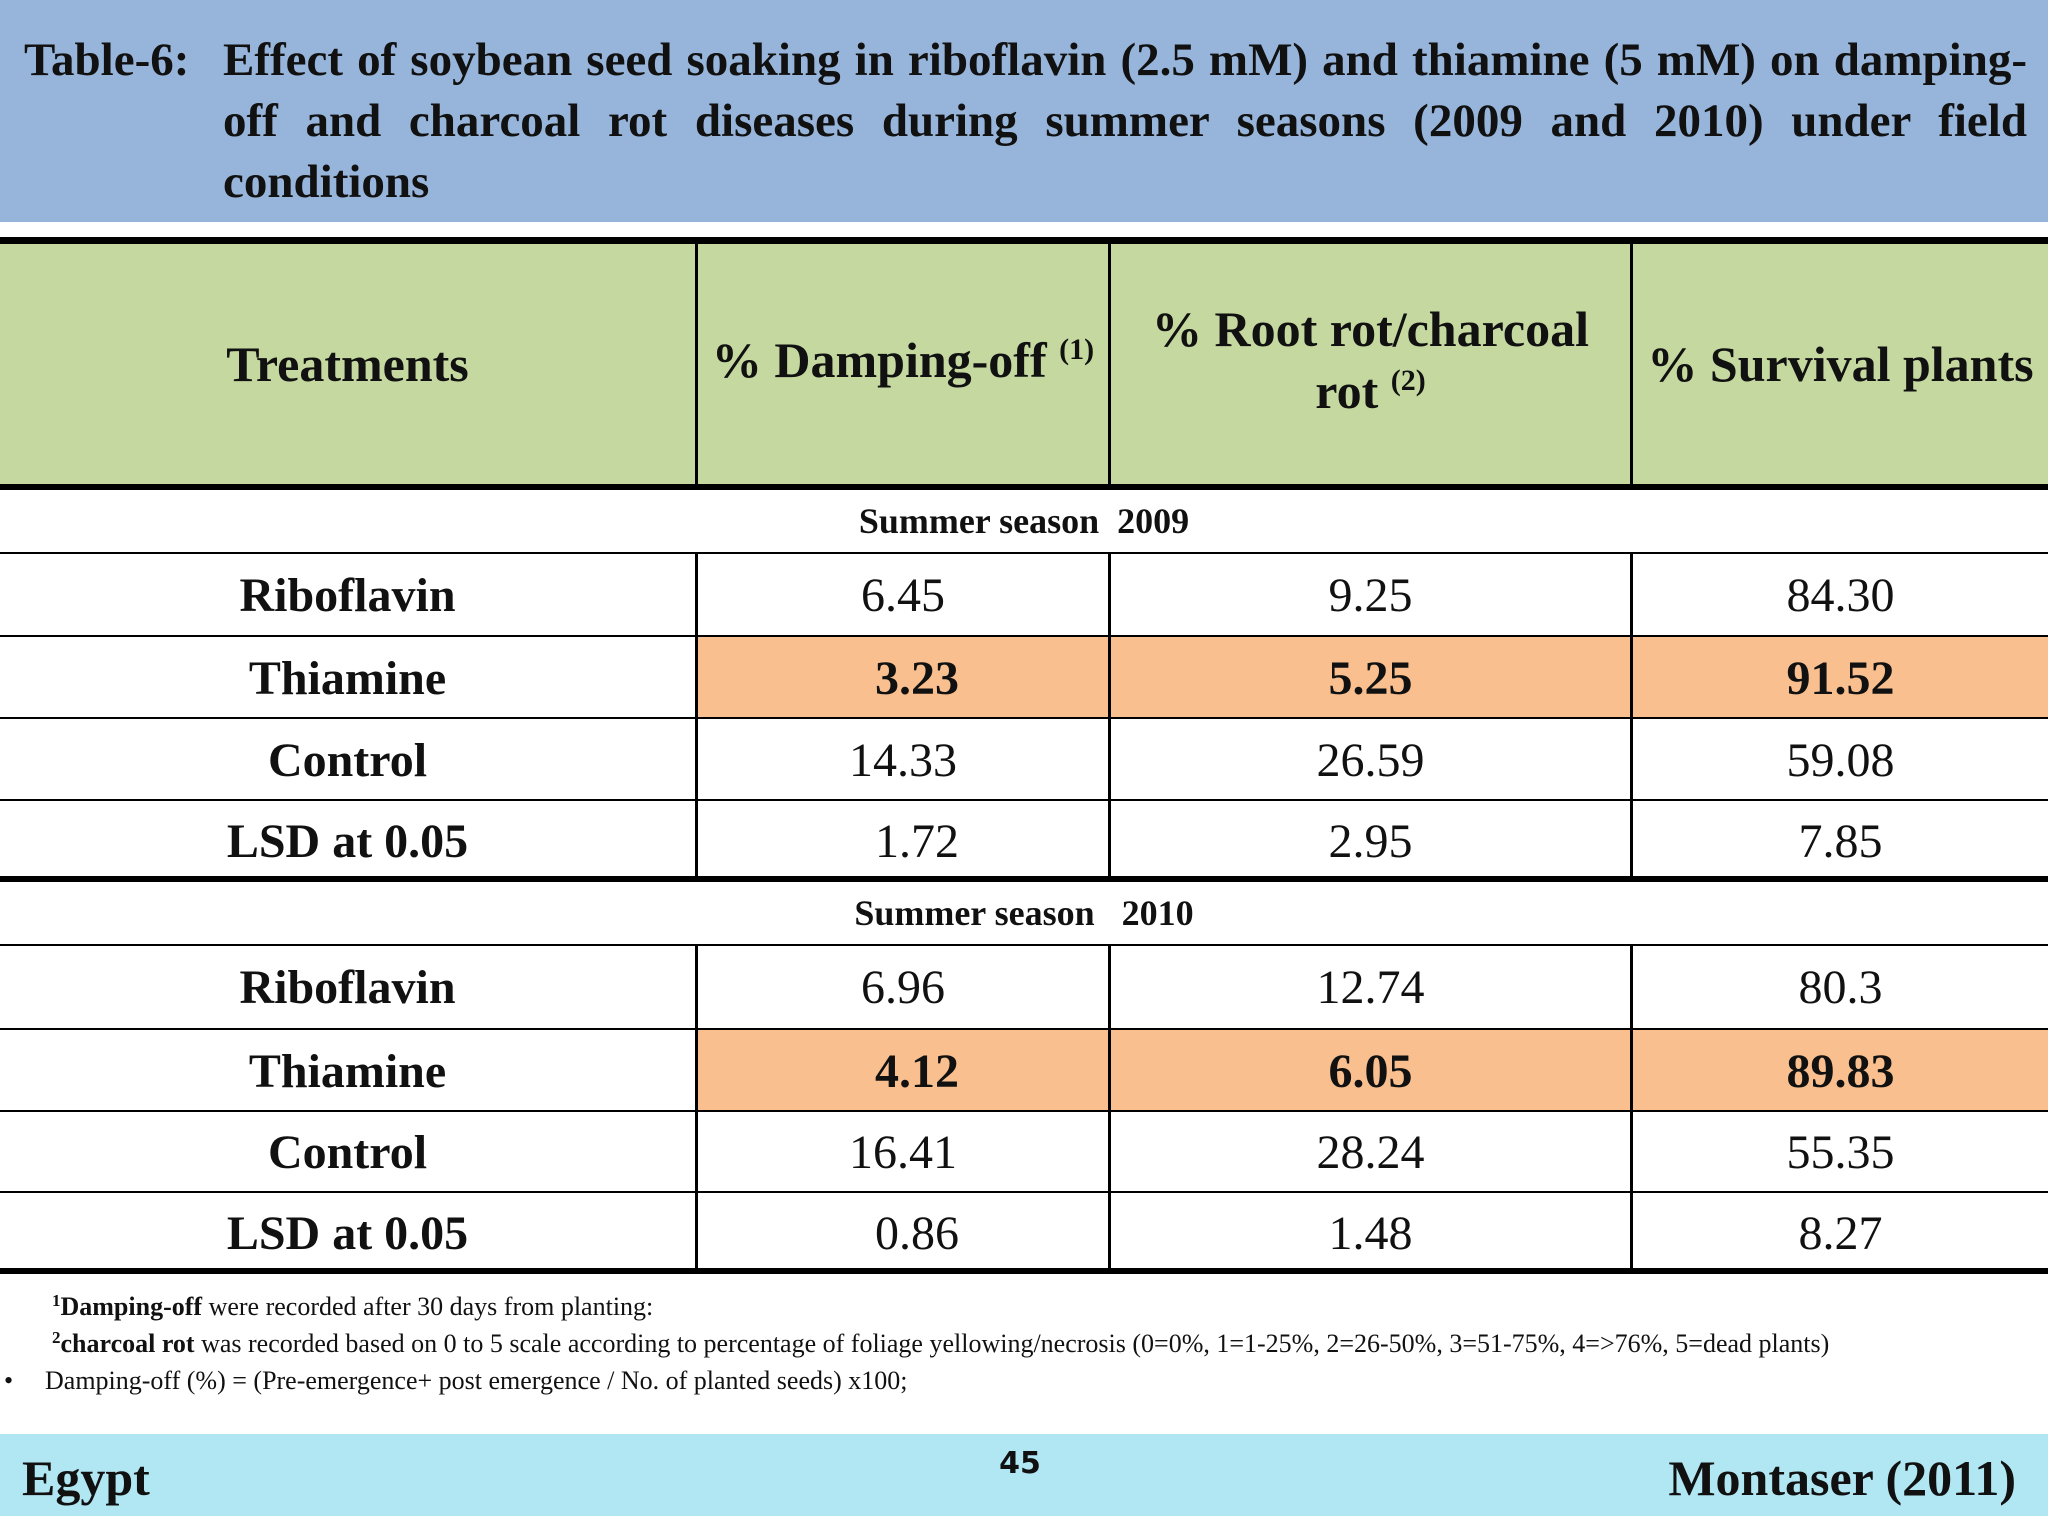 This screenshot has width=2048, height=1536. What do you see at coordinates (903, 1152) in the screenshot?
I see `damping-off-value: 16.41` at bounding box center [903, 1152].